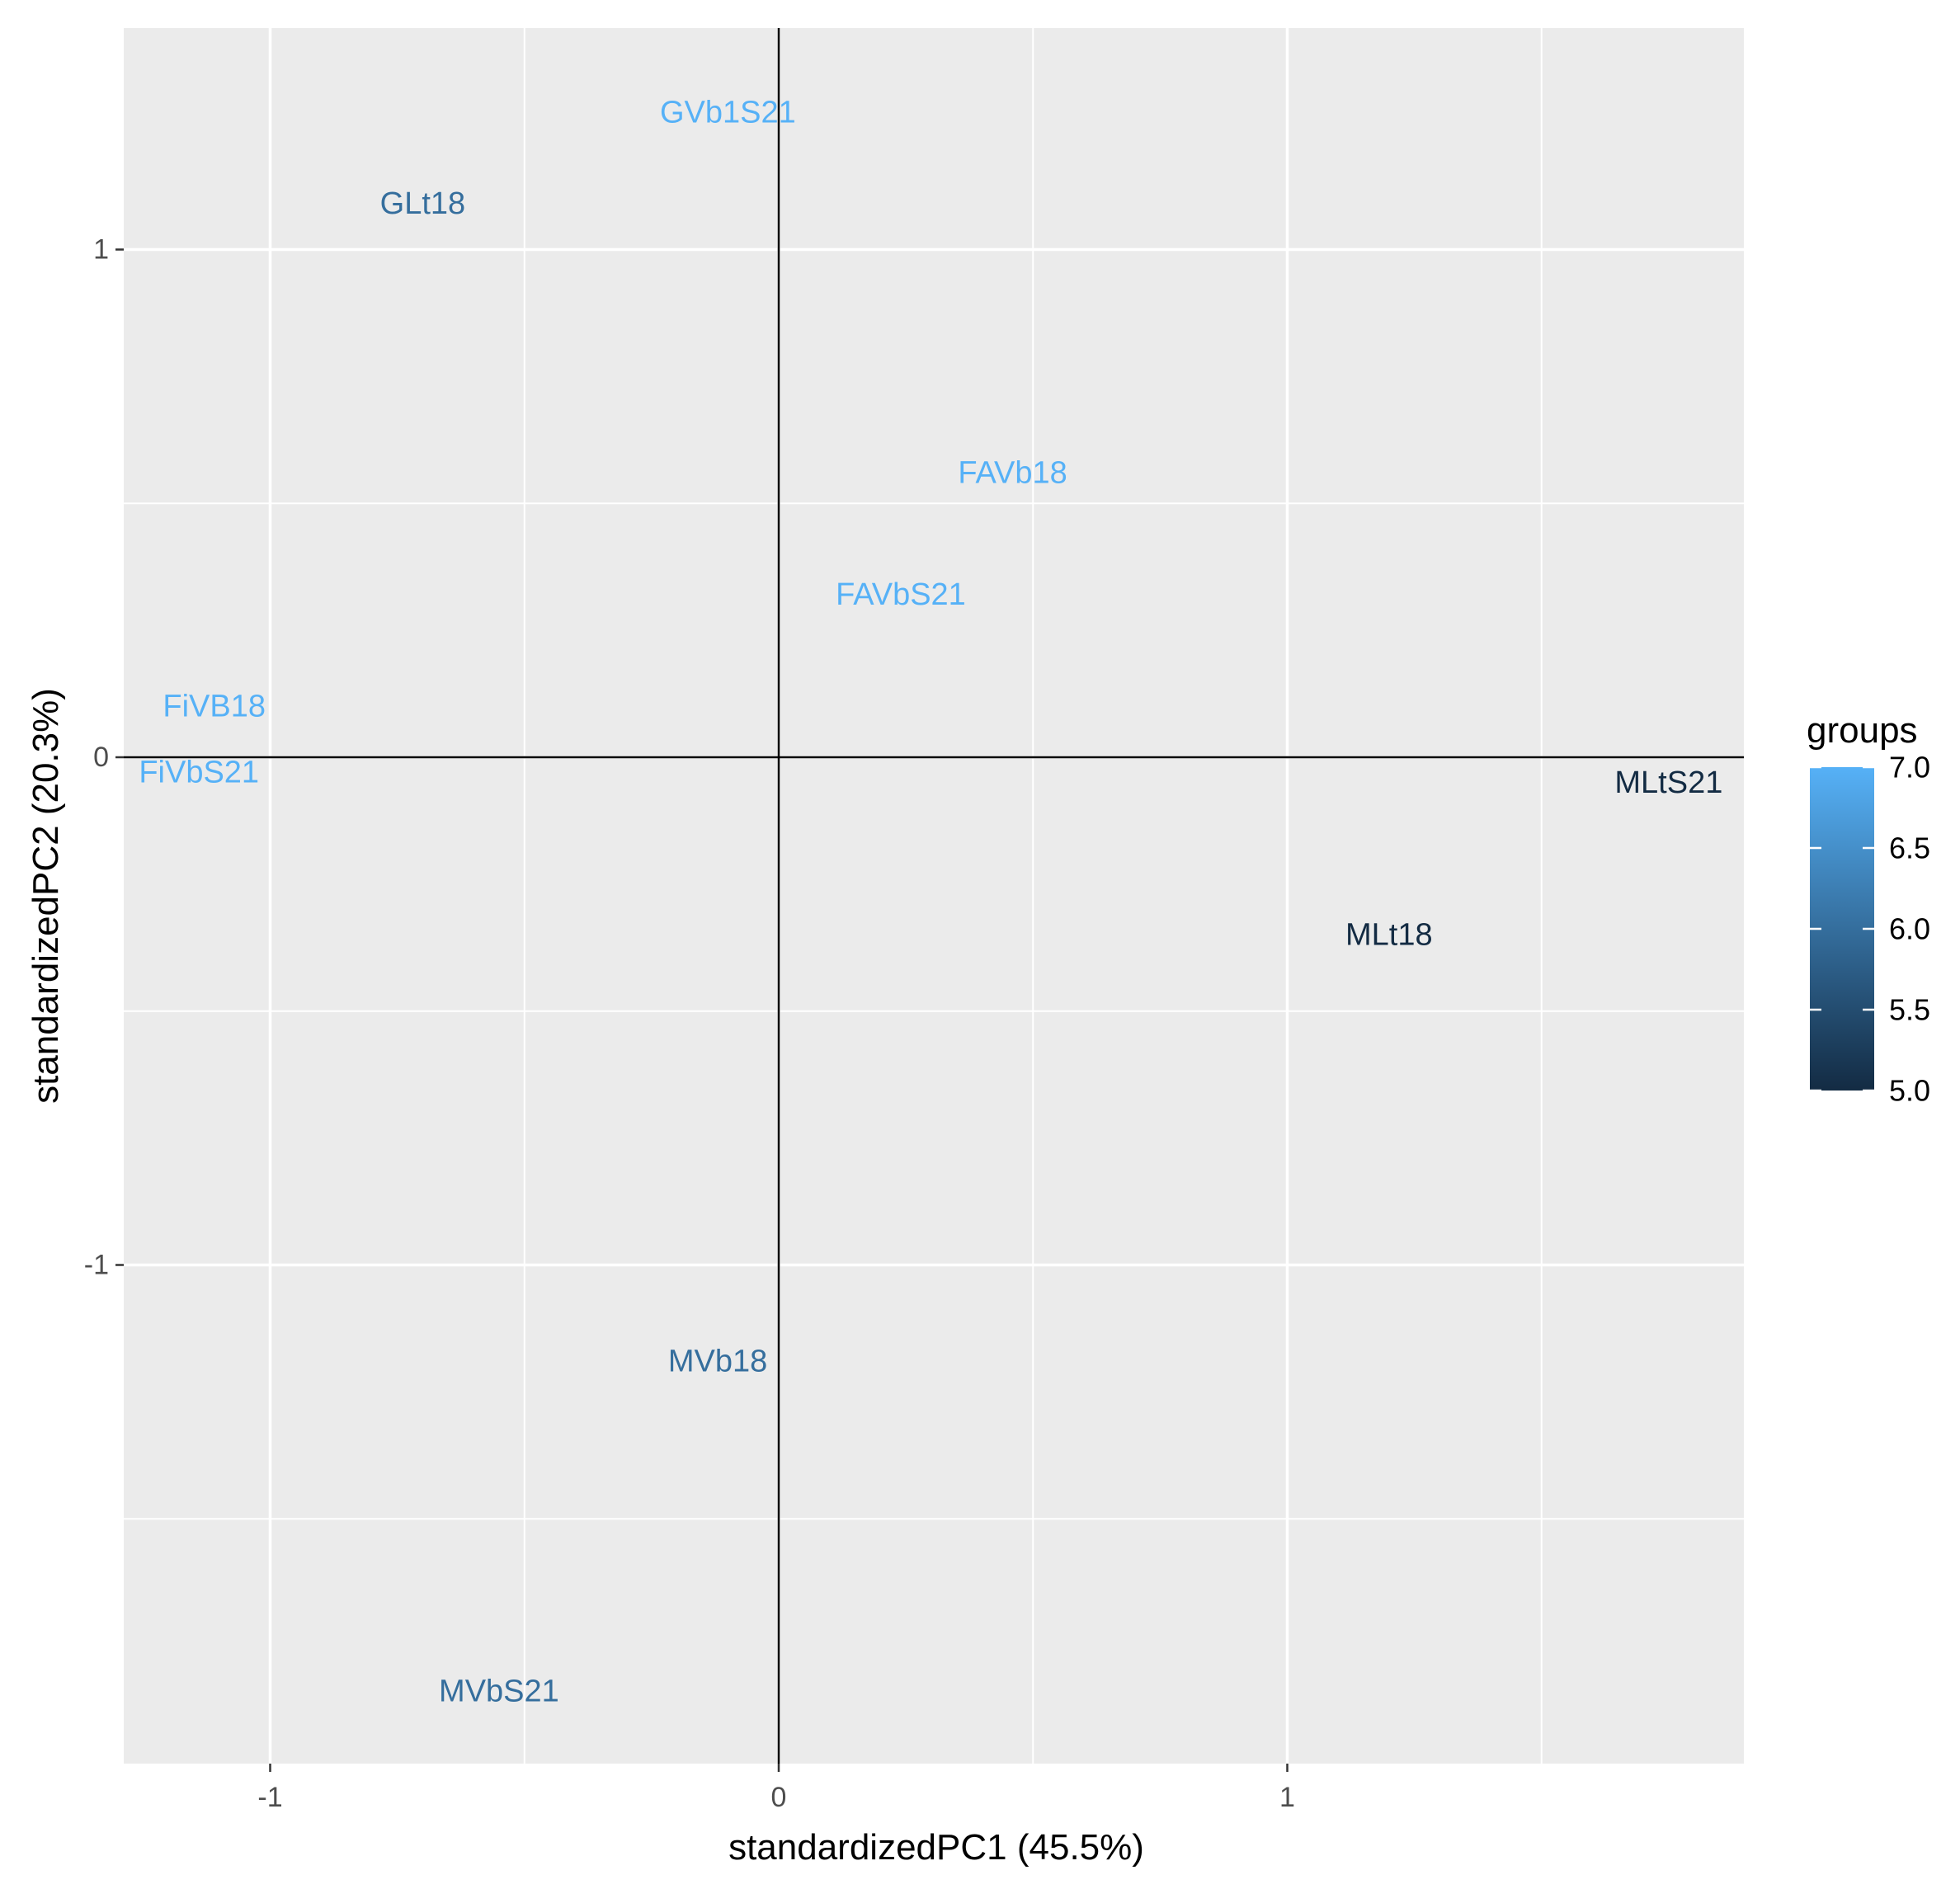  Describe the element at coordinates (270, 1797) in the screenshot. I see `x-tick-label: -1` at that location.